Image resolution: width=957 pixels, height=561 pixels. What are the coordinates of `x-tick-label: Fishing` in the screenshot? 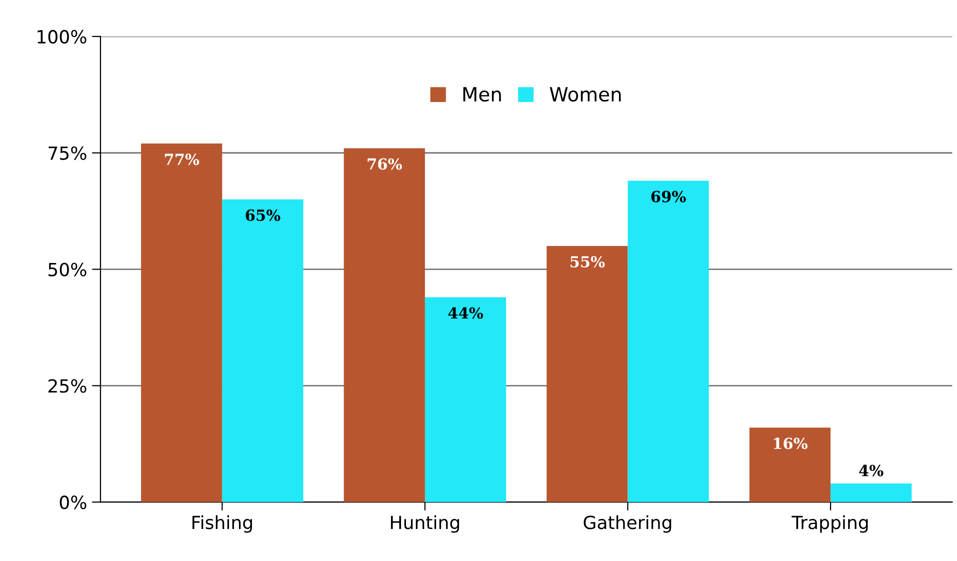 It's located at (222, 524).